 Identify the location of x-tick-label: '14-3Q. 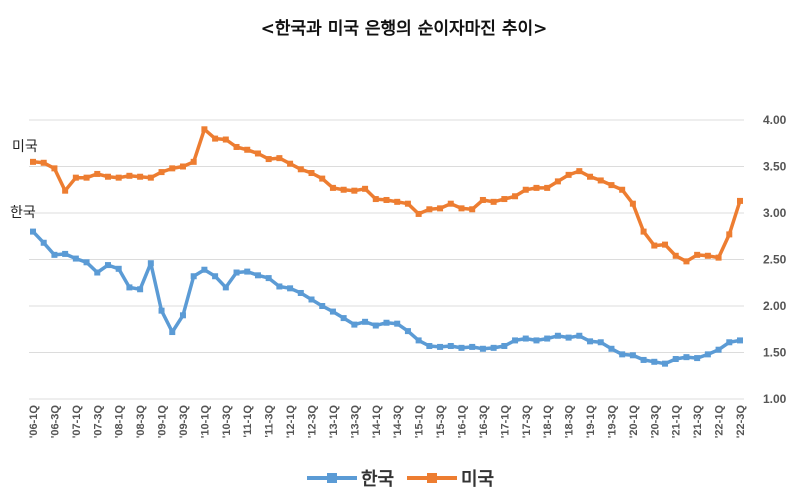
(398, 422).